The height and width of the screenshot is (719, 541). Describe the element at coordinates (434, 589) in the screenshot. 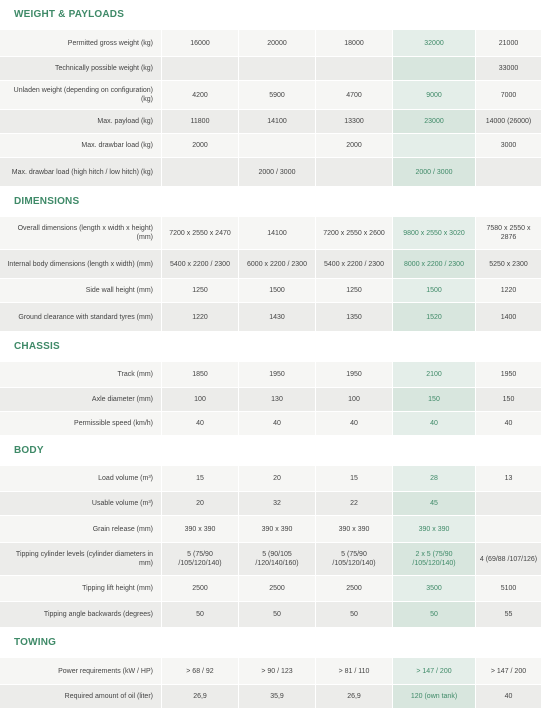

I see `value-cell: 3500` at that location.